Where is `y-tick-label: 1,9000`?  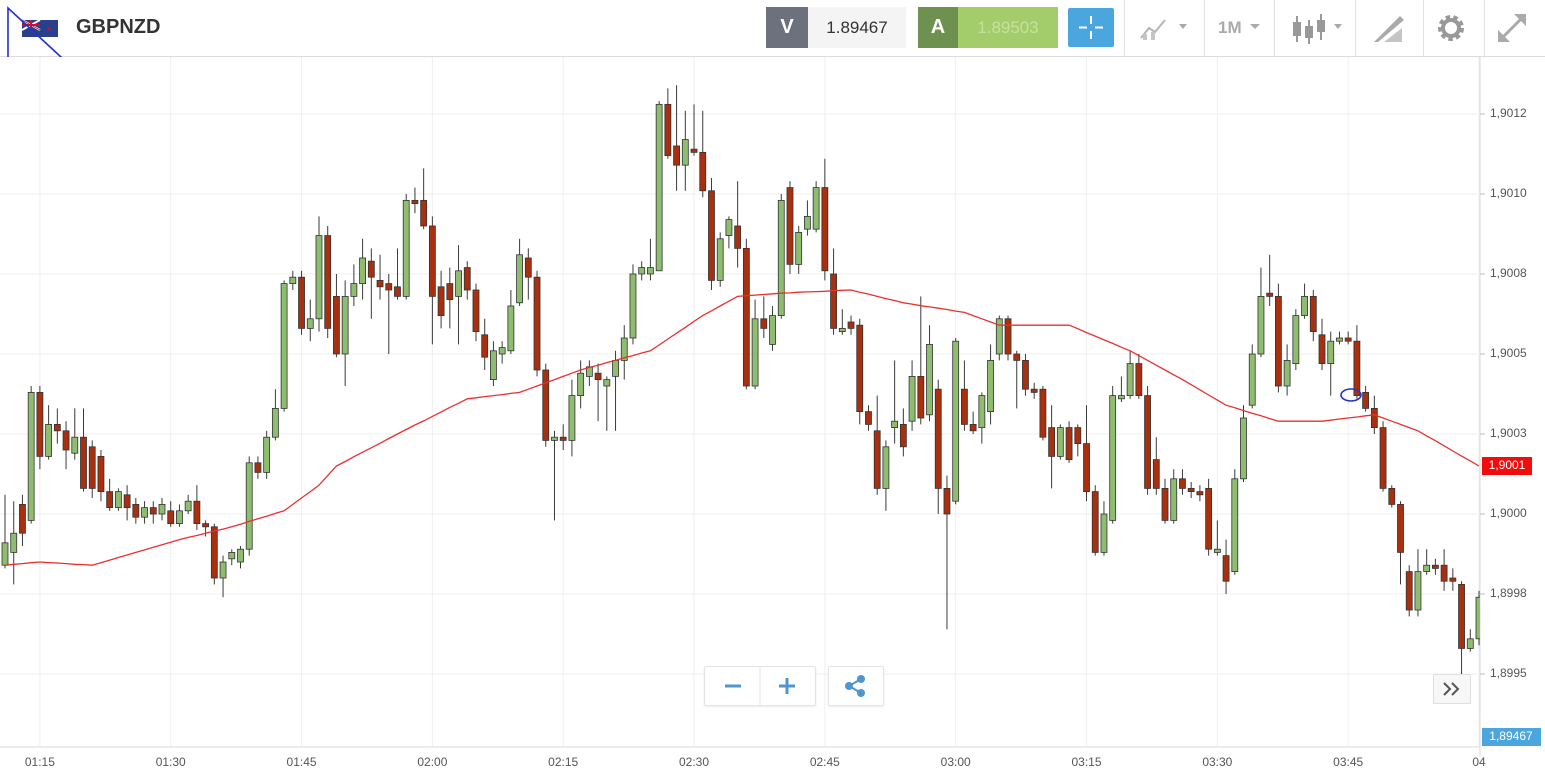
y-tick-label: 1,9000 is located at coordinates (1508, 513).